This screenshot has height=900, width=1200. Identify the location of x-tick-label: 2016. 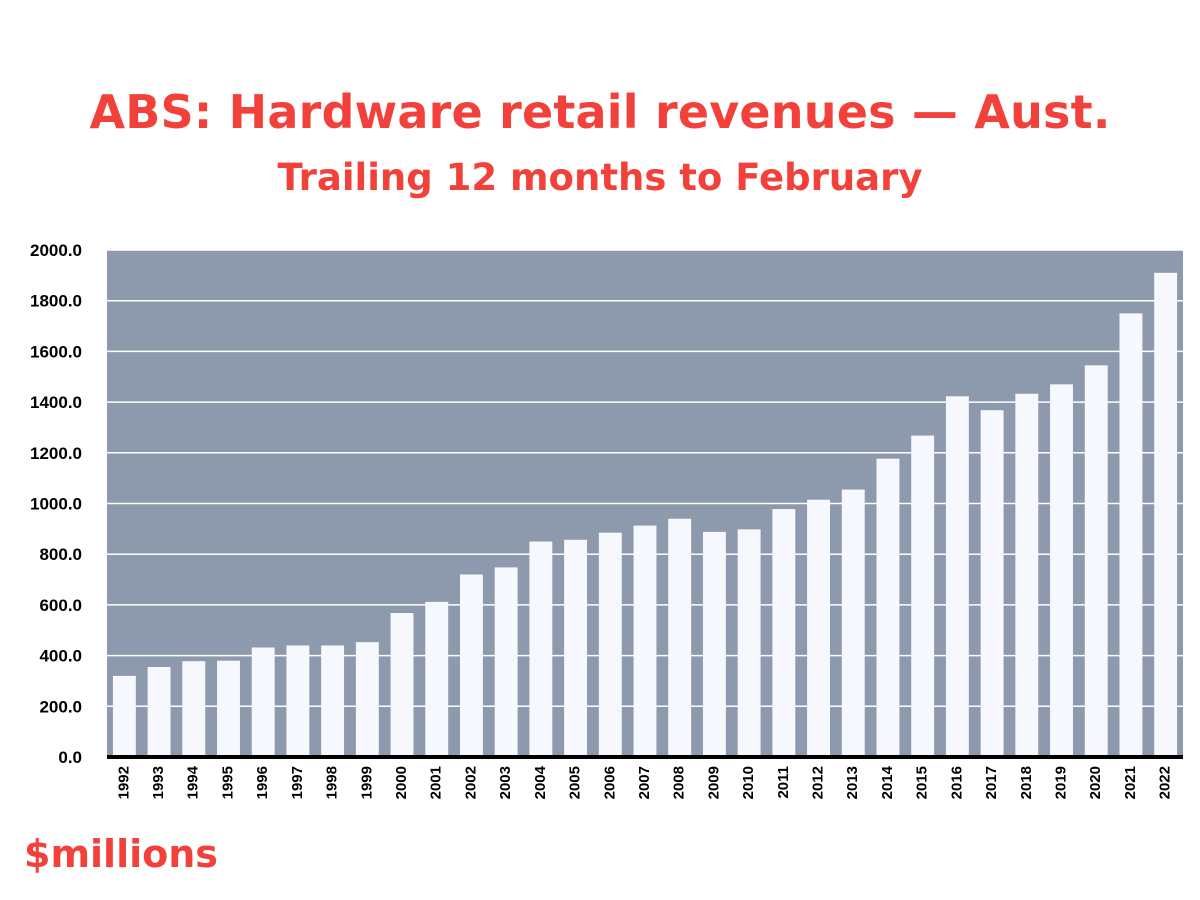
(956, 782).